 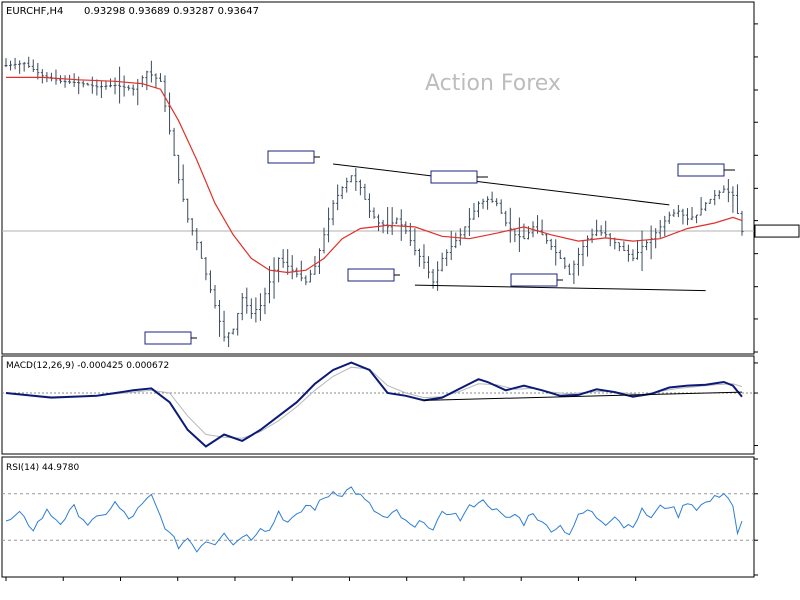 I want to click on macd-title: MACD(12,26,9) -0.000425 0.000672, so click(x=87, y=366).